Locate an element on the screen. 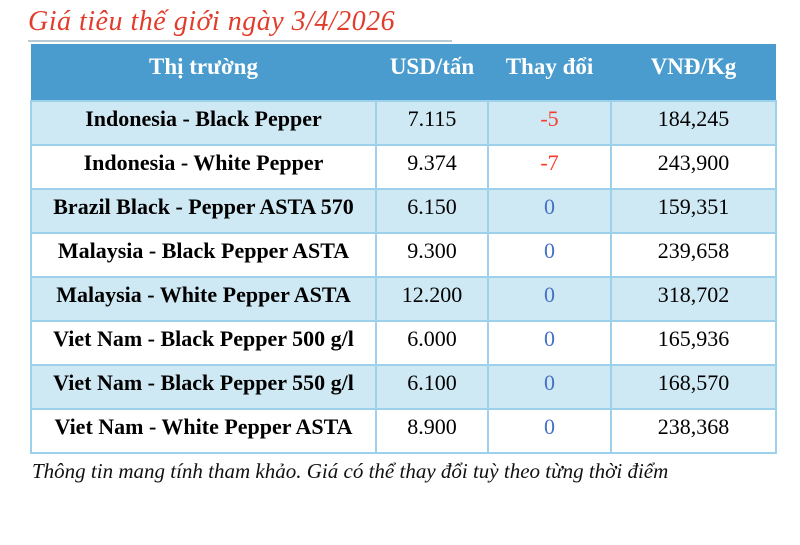 The image size is (800, 545). vnd-cell: 168,570 is located at coordinates (693, 387).